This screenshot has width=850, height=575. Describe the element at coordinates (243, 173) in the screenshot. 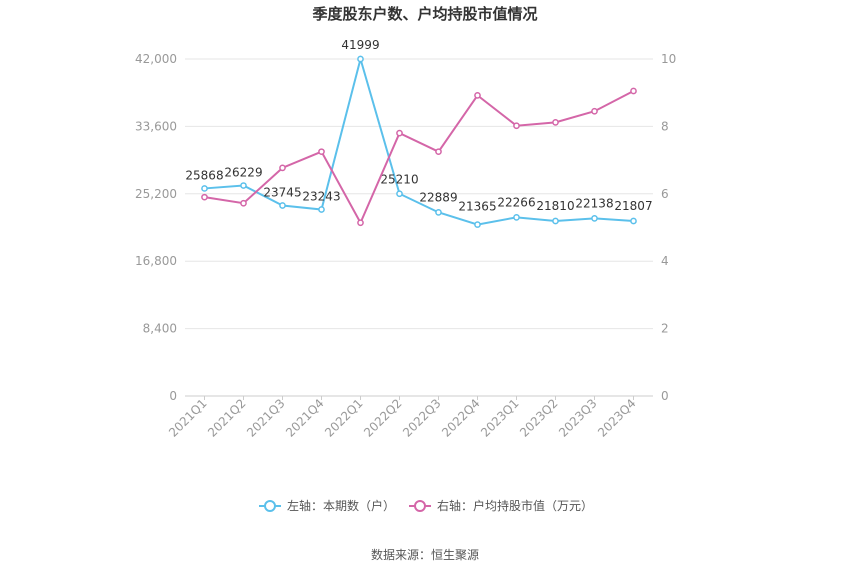

I see `data-label: 26229` at that location.